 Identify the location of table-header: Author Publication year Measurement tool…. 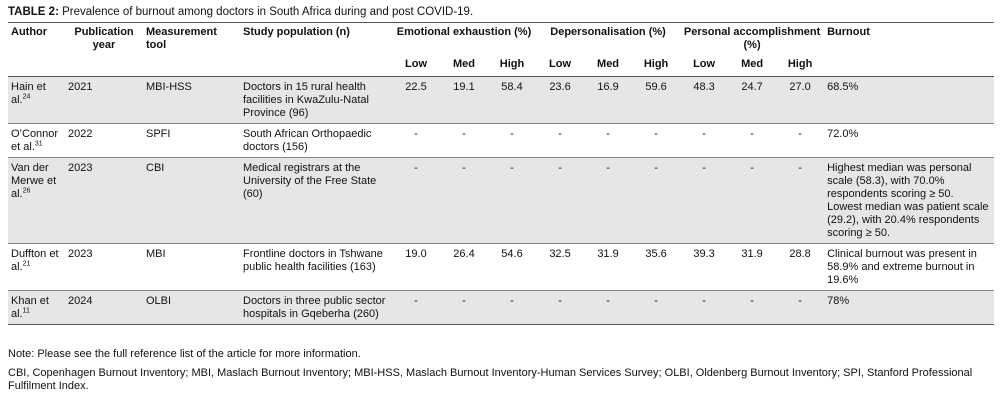
(501, 50).